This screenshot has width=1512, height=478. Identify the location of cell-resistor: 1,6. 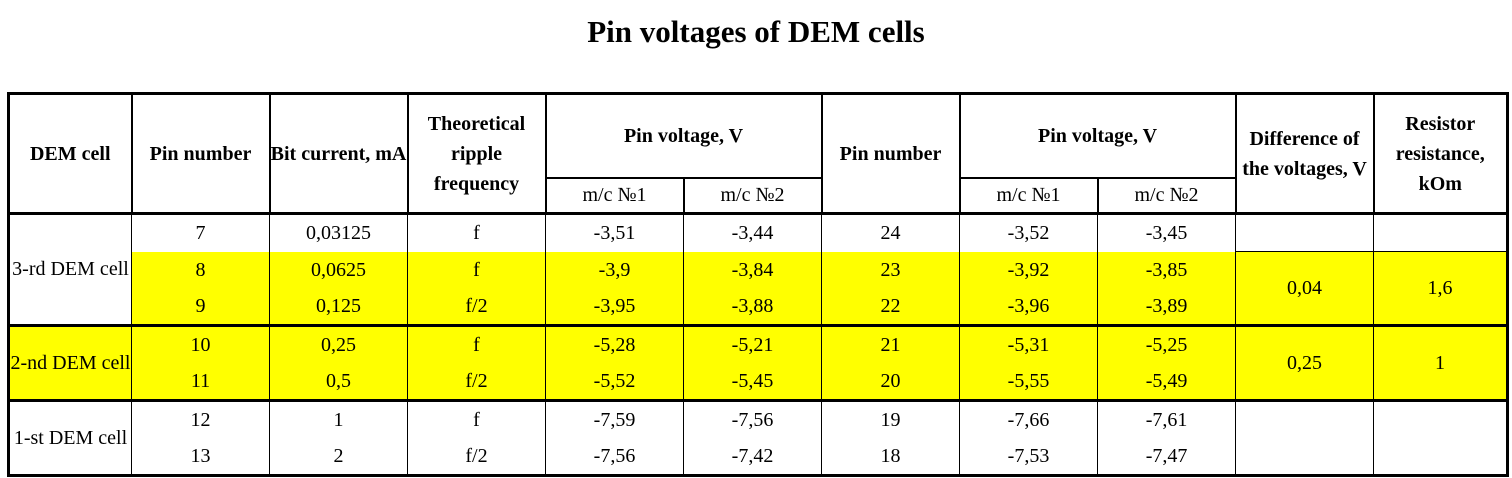
(1441, 288).